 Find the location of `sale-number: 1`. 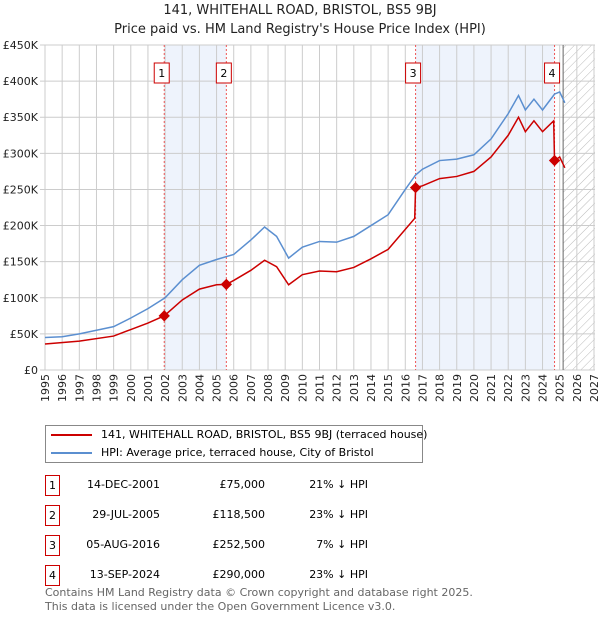

sale-number: 1 is located at coordinates (52, 485).